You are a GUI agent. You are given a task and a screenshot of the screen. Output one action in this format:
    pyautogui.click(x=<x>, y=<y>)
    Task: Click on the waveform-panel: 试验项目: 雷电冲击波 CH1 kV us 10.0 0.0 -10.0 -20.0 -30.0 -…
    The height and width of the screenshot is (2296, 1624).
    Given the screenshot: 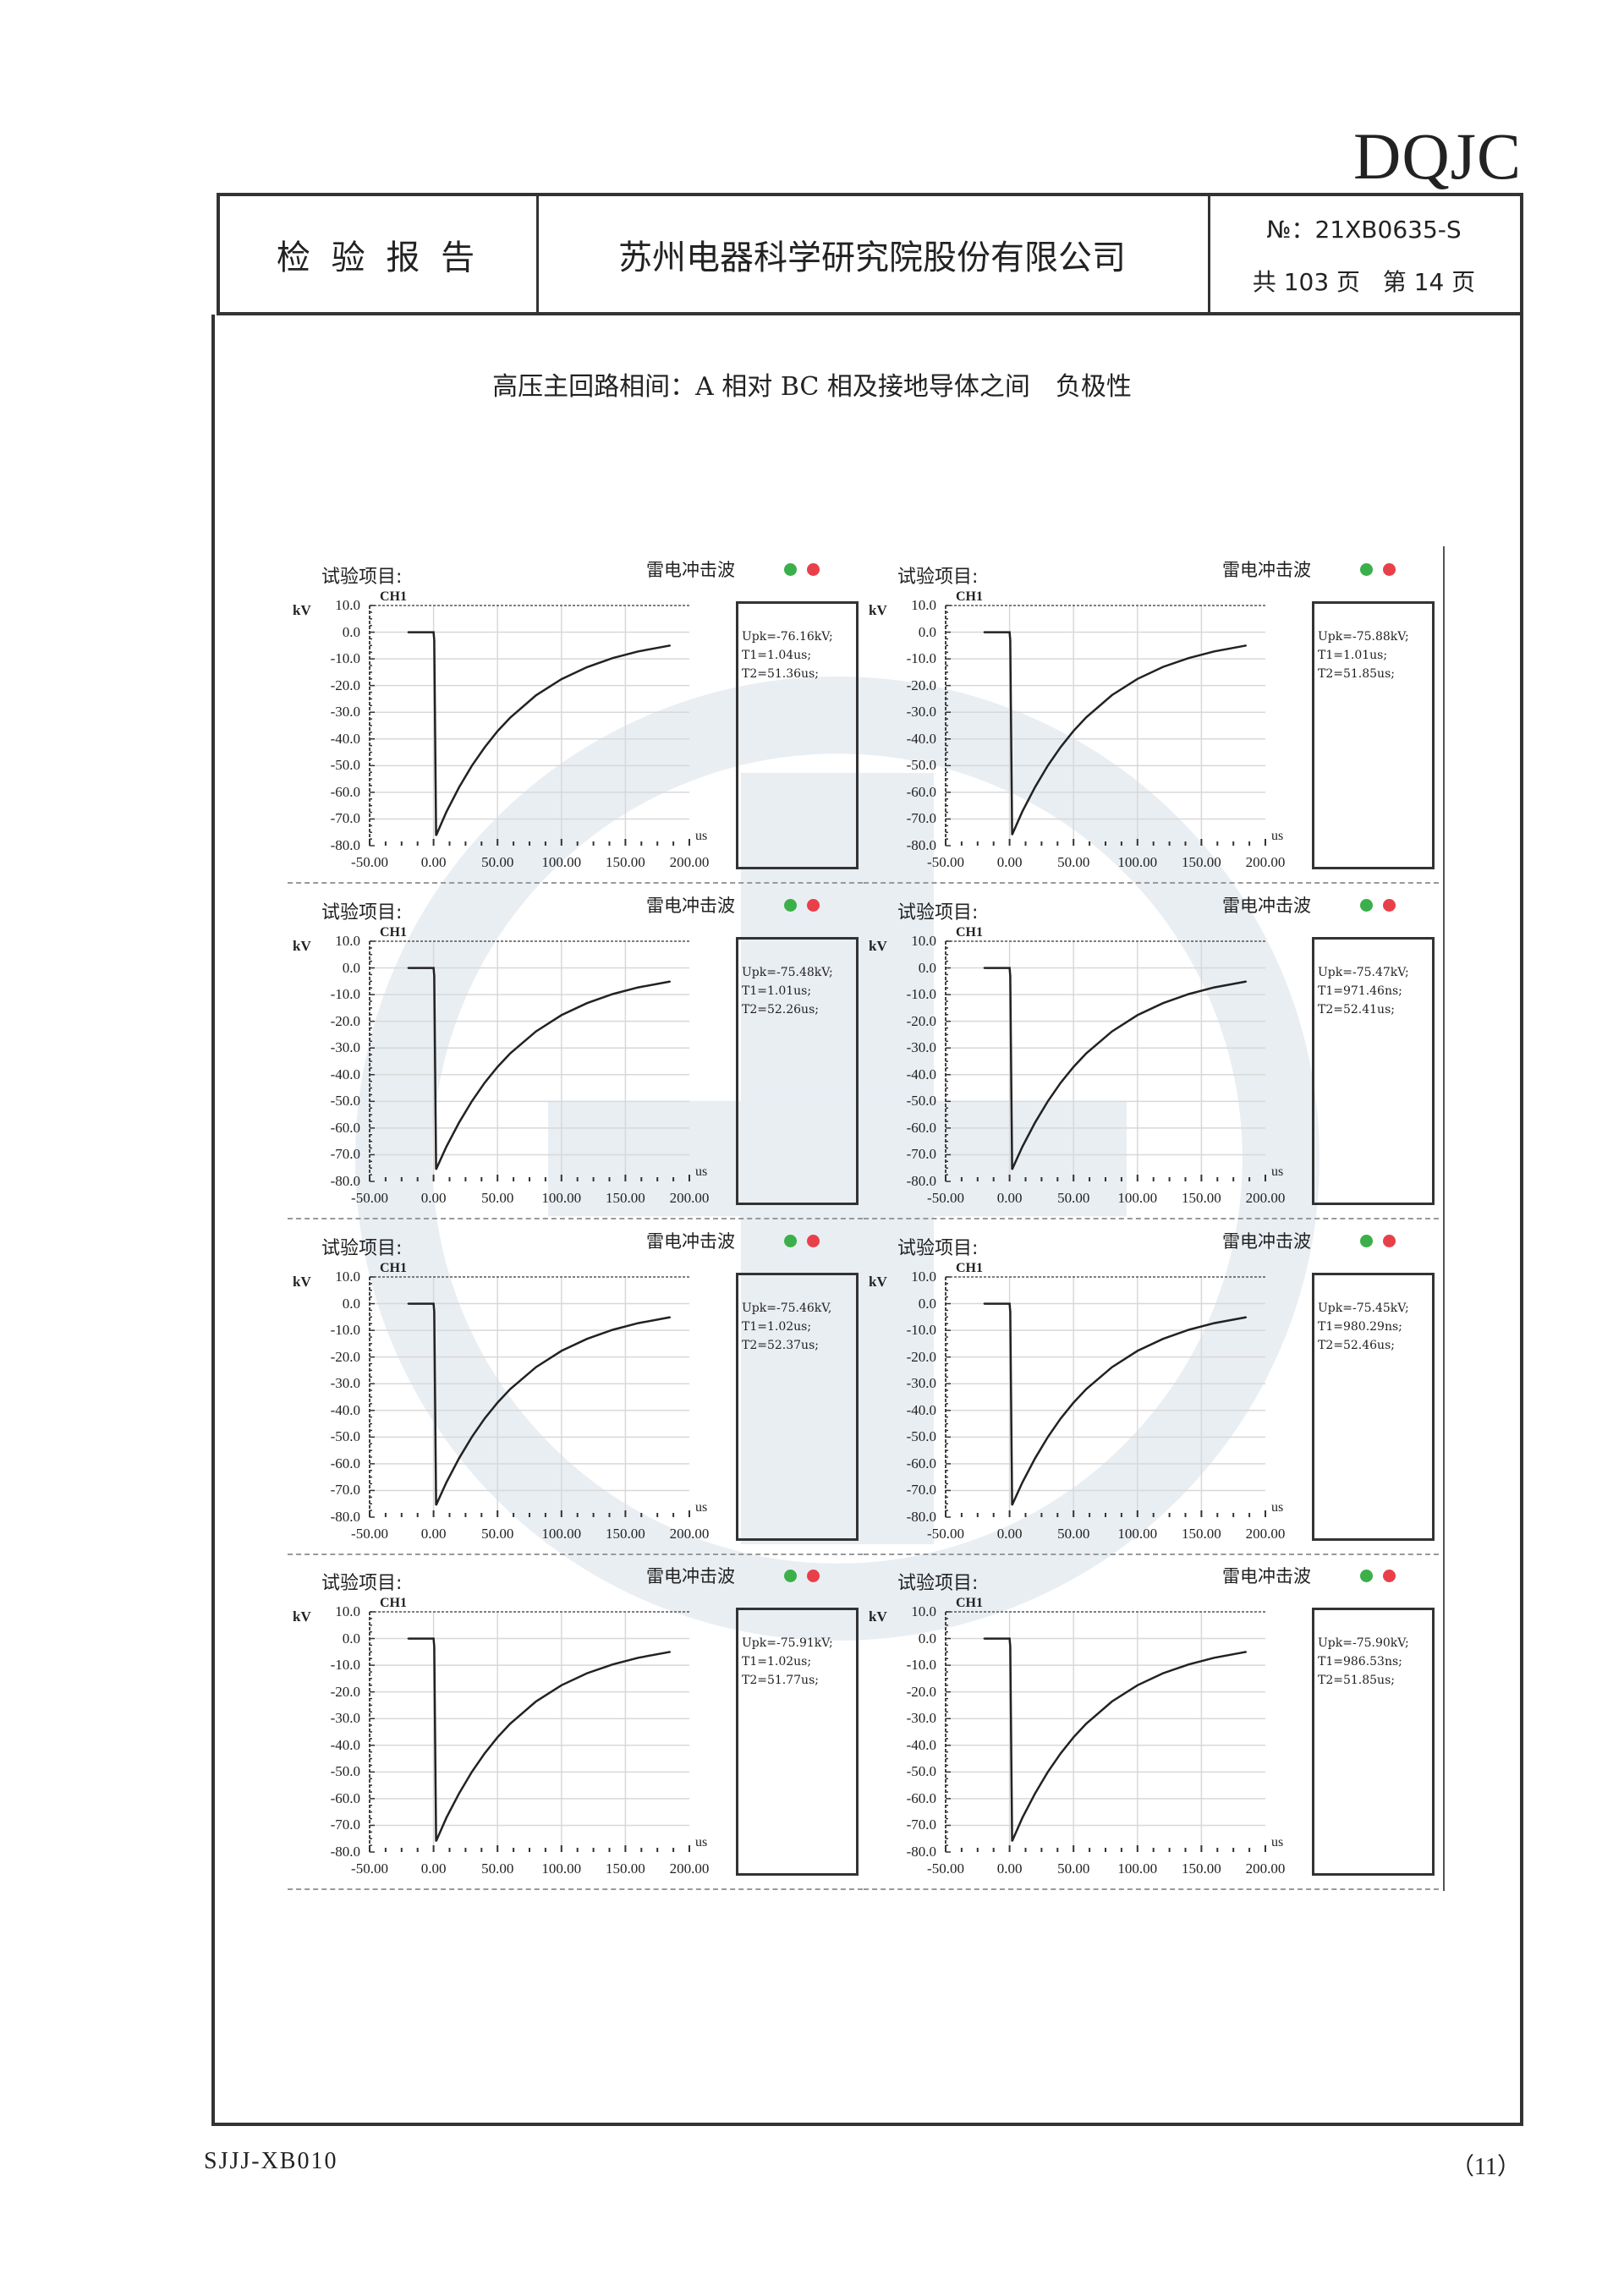 What is the action you would take?
    pyautogui.click(x=575, y=715)
    